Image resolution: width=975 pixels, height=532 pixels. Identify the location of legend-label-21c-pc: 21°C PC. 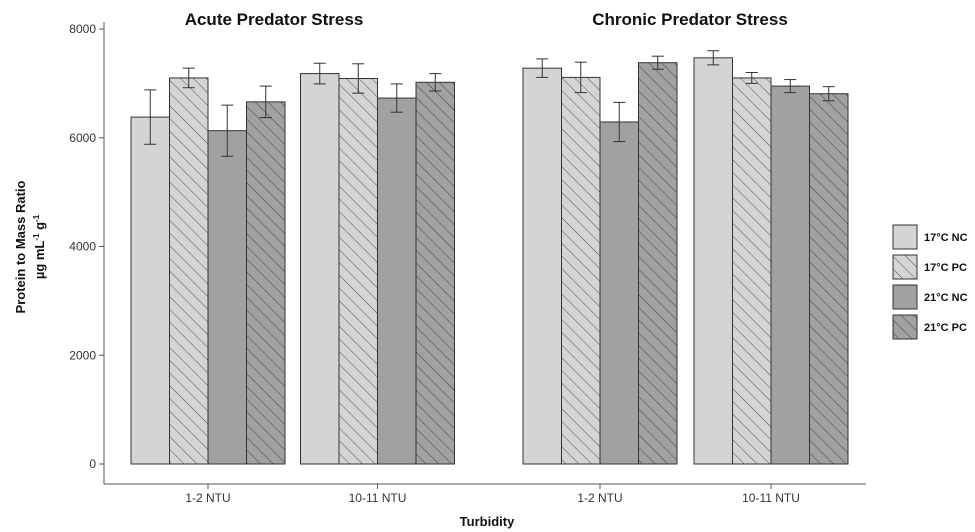
(945, 328).